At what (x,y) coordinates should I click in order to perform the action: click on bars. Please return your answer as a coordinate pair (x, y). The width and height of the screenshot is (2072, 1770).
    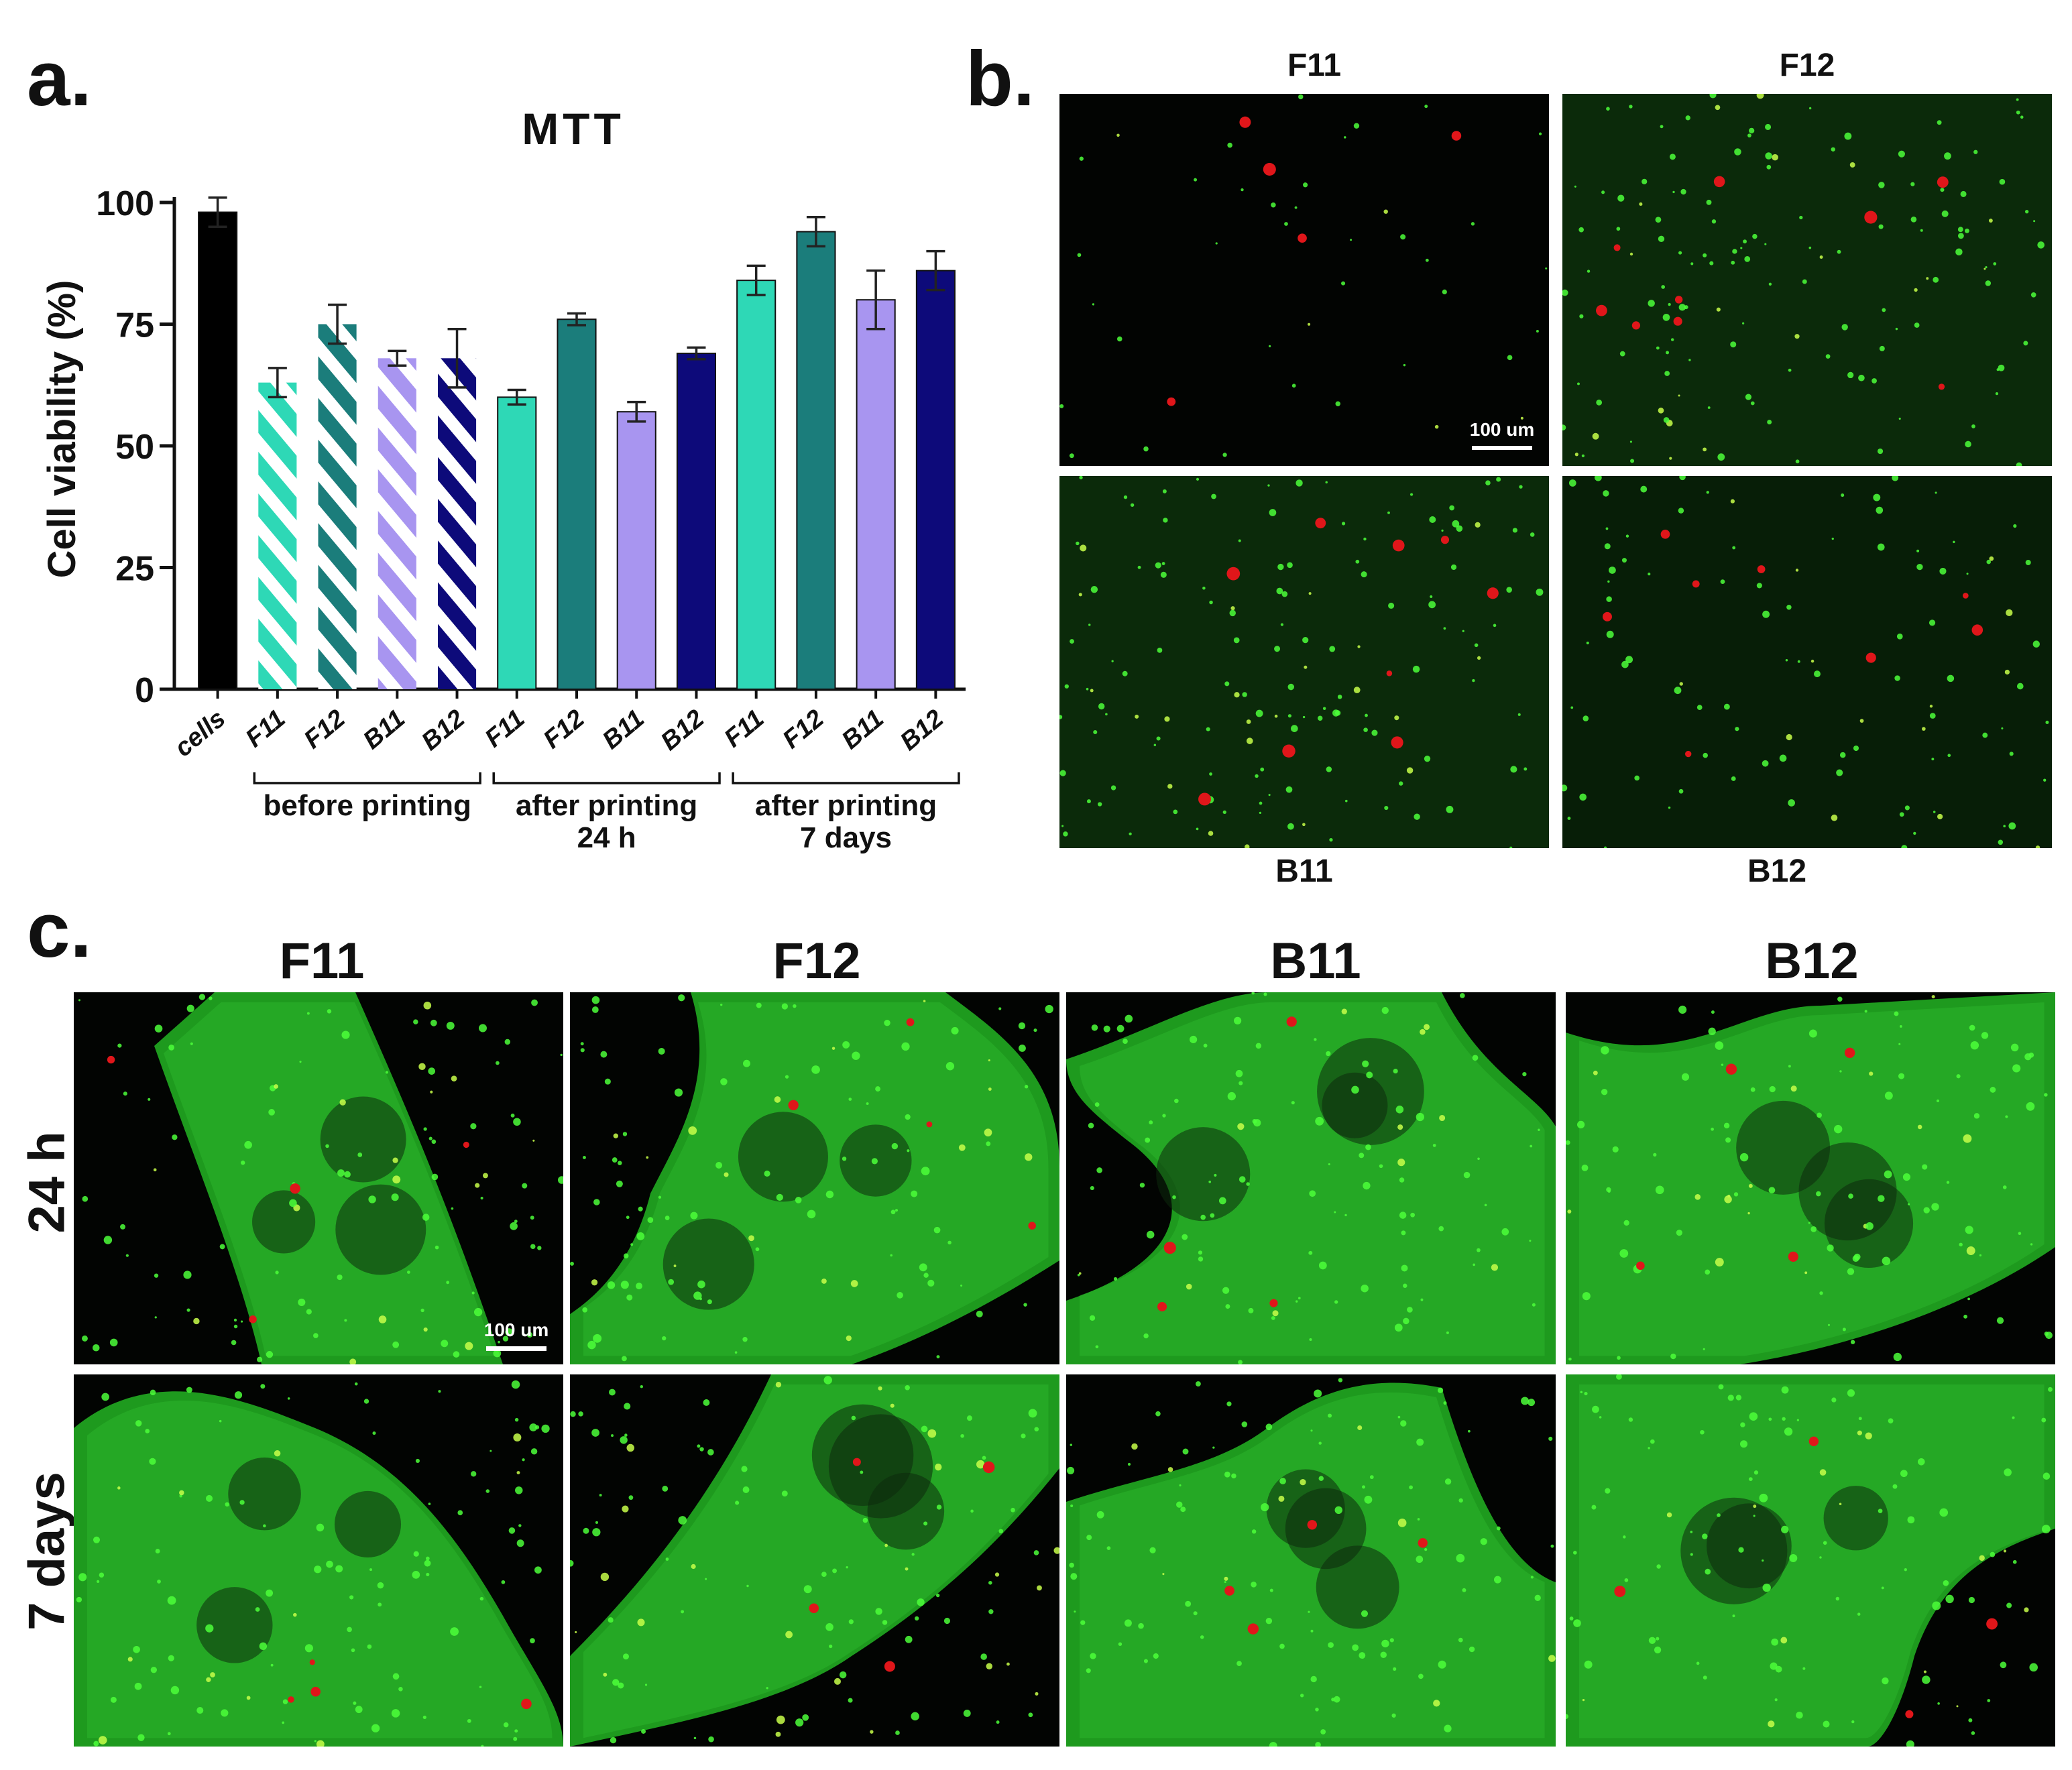
    Looking at the image, I should click on (577, 447).